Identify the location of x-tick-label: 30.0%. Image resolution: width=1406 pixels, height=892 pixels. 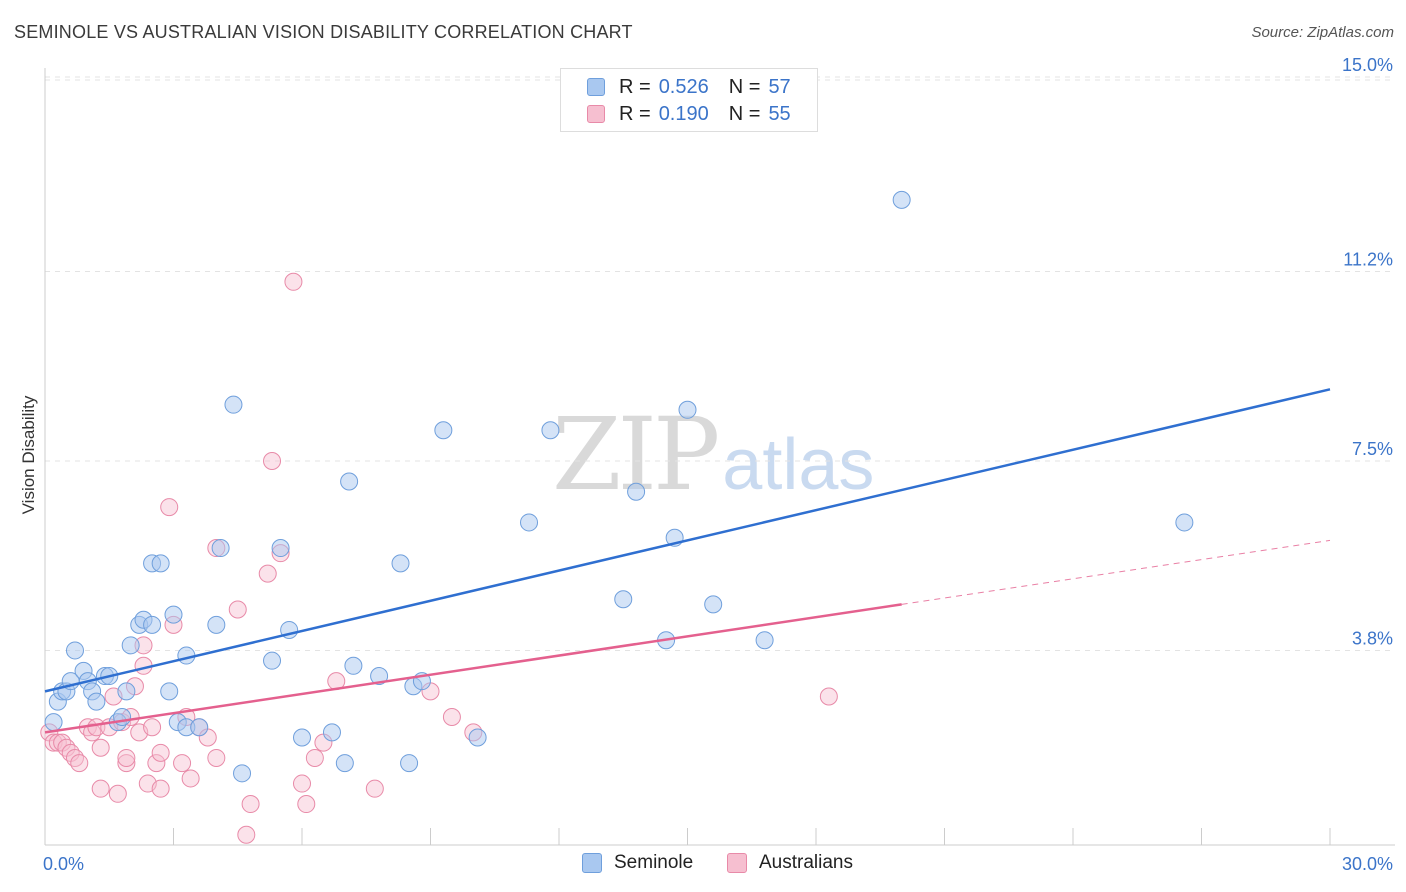
(1367, 864).